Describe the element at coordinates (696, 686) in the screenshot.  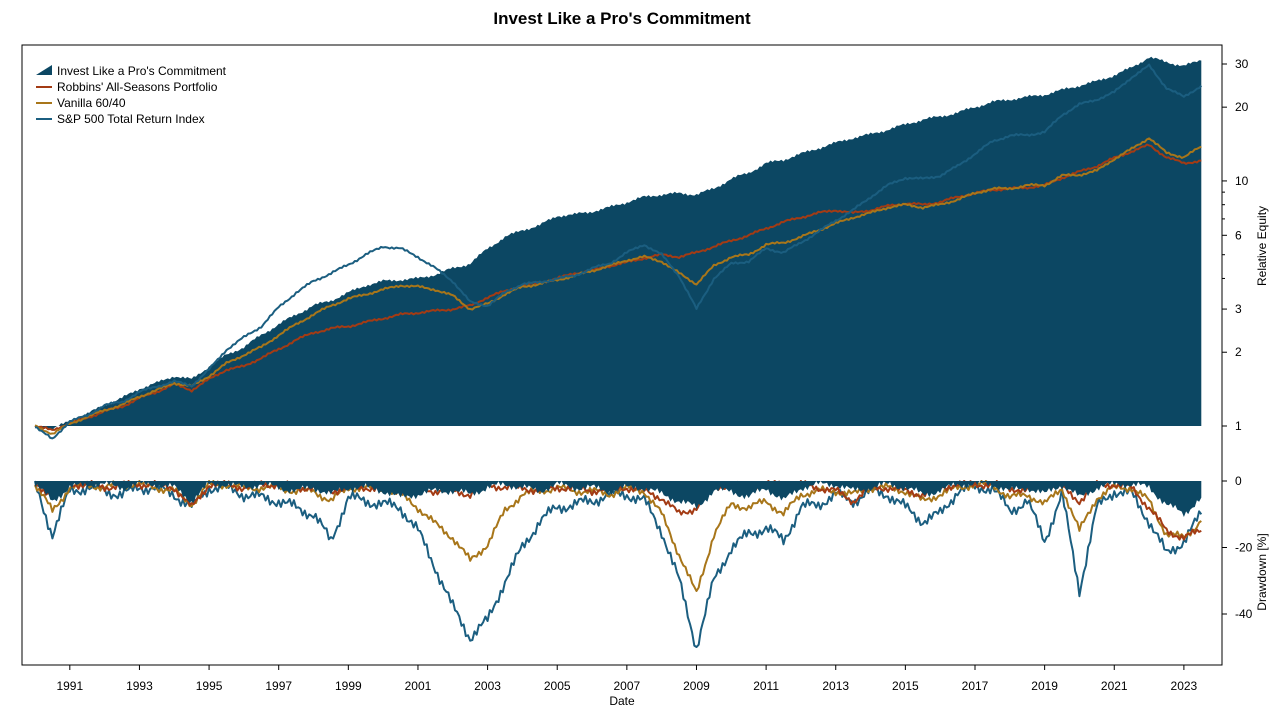
I see `x-tick-label: 2009` at that location.